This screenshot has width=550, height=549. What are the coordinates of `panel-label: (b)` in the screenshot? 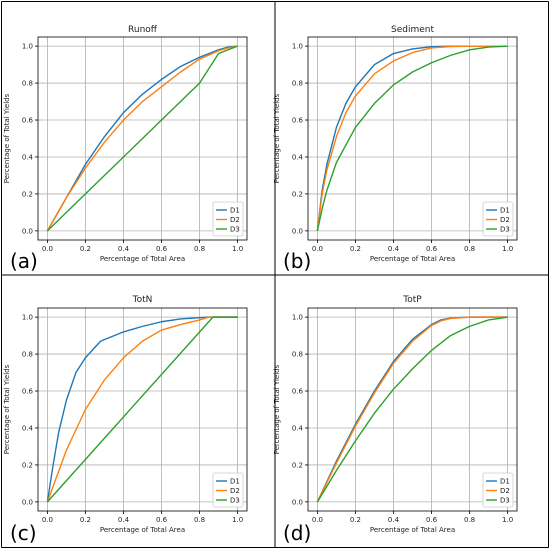 It's located at (297, 261).